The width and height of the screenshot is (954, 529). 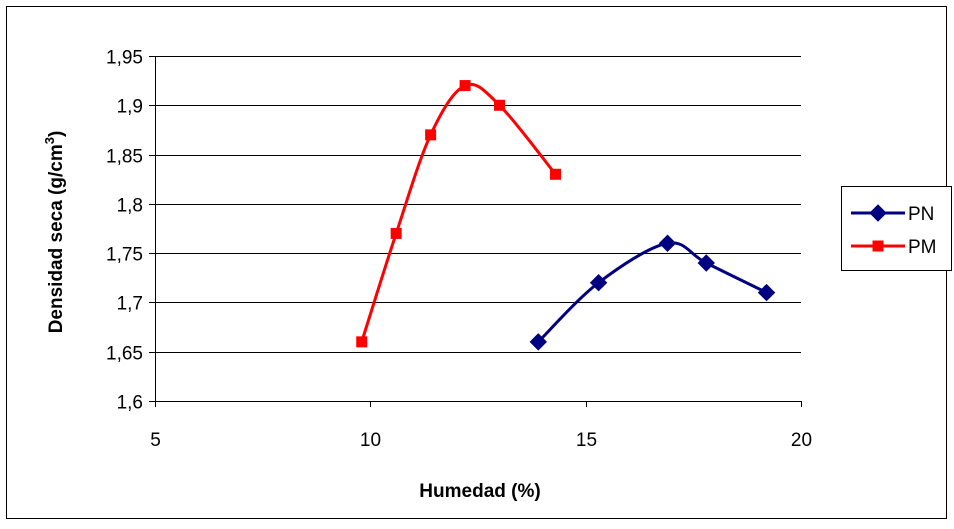 I want to click on y-tick-label: 1,6, so click(x=130, y=403).